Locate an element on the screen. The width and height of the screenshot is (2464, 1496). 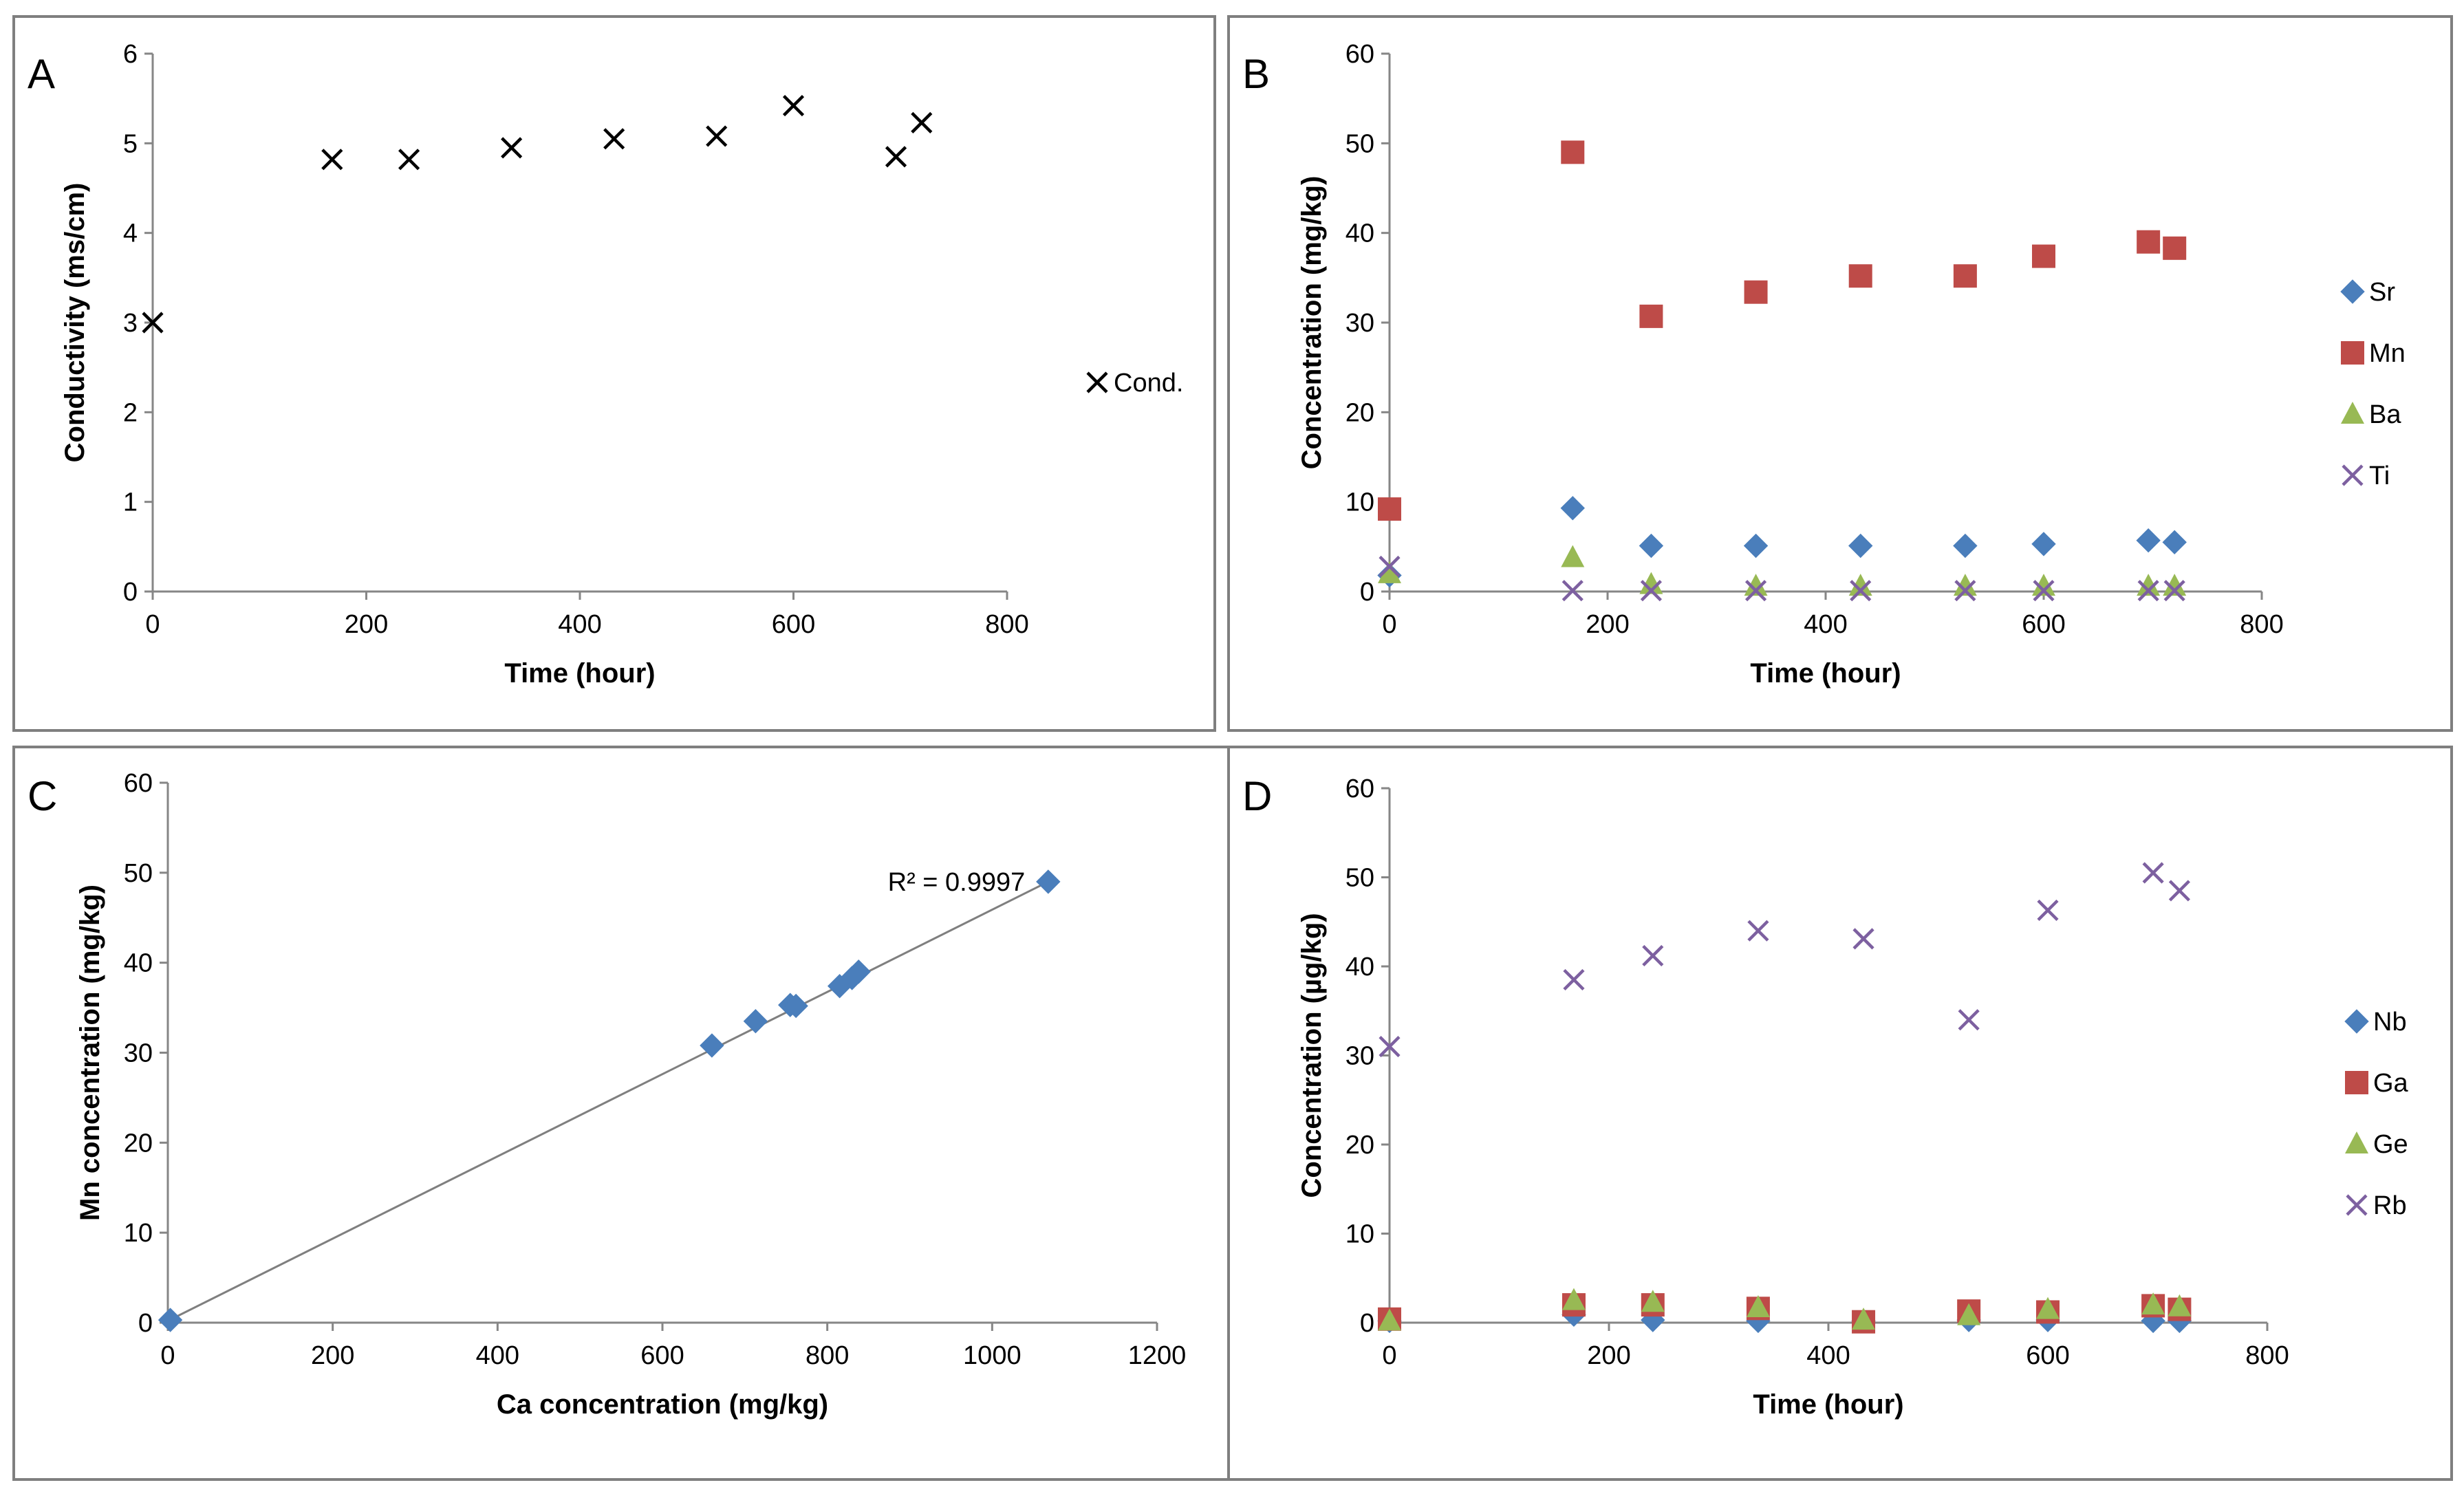
legend-label: Nb is located at coordinates (2390, 1022).